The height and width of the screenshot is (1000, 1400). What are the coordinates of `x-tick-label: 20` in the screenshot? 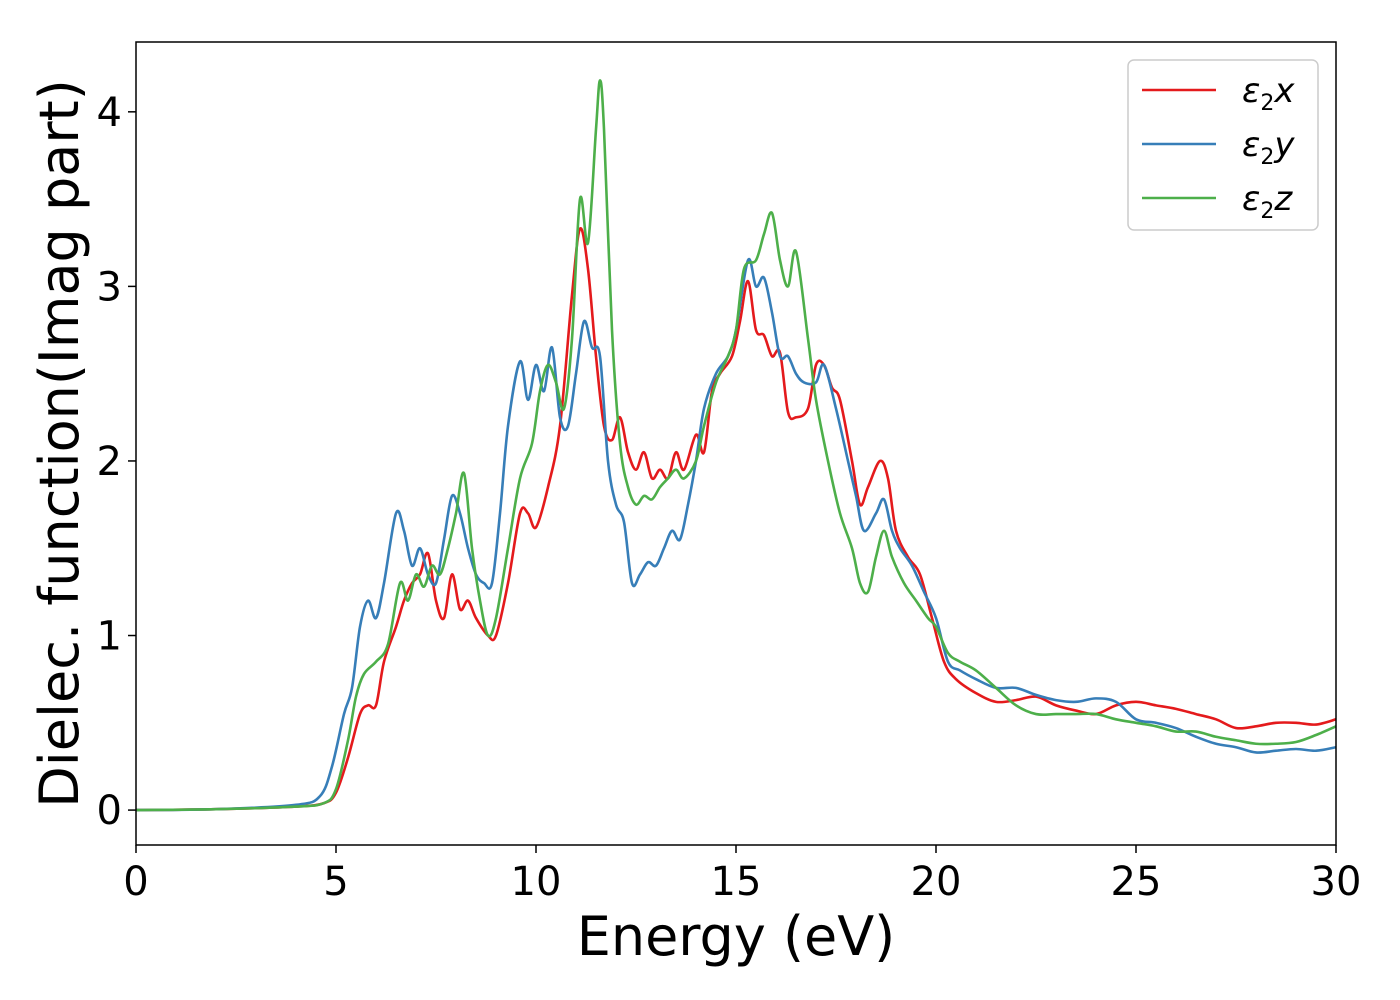 It's located at (936, 882).